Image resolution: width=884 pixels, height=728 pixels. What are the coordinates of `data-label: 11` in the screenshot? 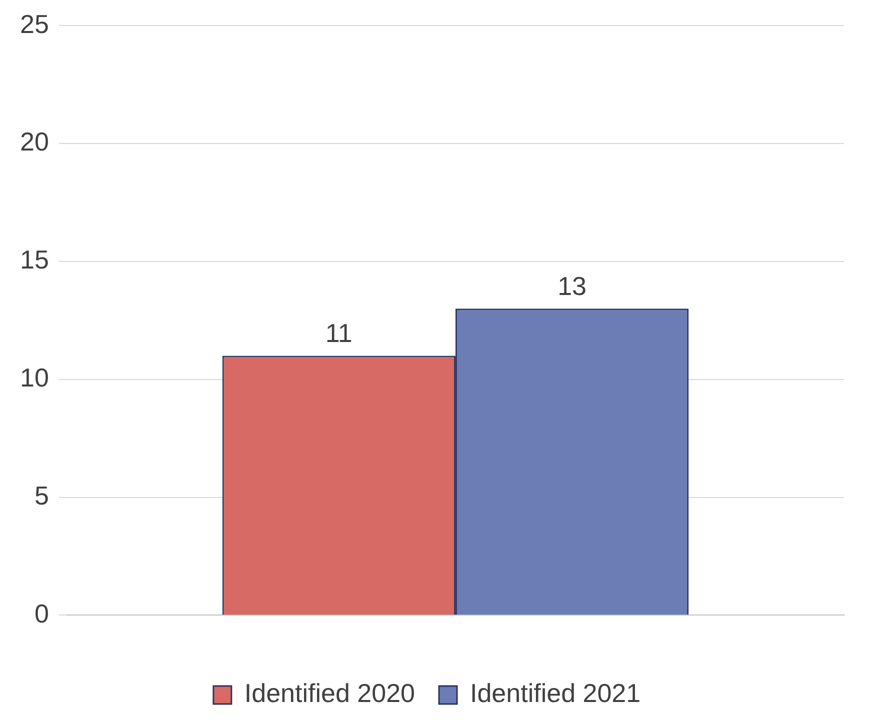 It's located at (338, 333).